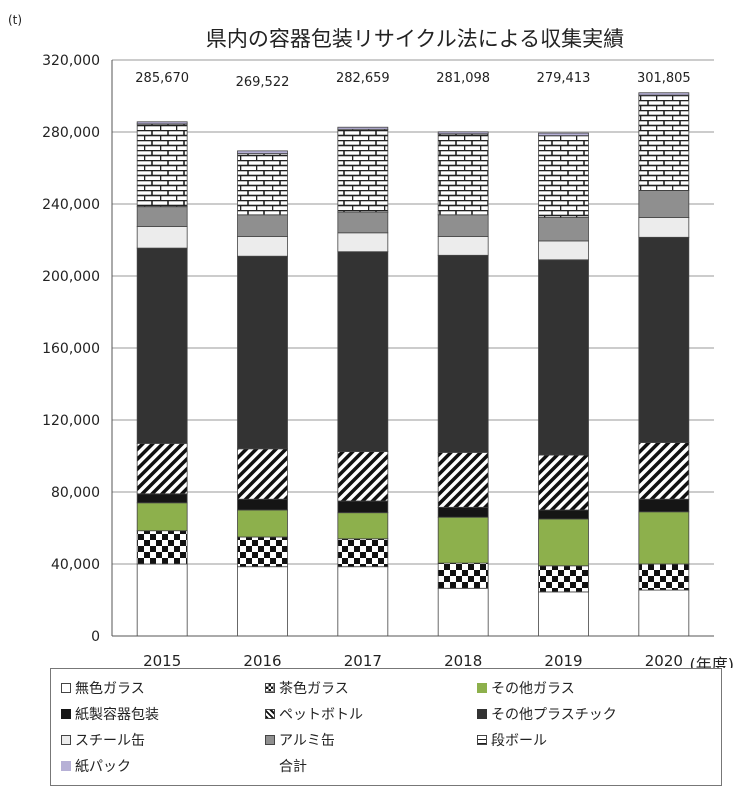 This screenshot has height=792, width=742. I want to click on y-tick-label: 120,000, so click(71, 421).